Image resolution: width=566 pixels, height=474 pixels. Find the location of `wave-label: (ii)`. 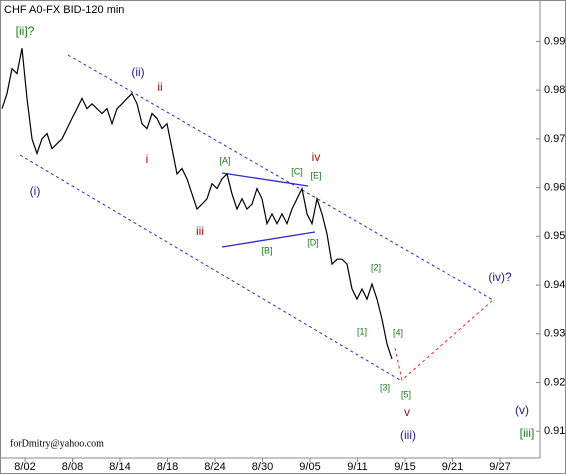

wave-label: (ii) is located at coordinates (137, 72).